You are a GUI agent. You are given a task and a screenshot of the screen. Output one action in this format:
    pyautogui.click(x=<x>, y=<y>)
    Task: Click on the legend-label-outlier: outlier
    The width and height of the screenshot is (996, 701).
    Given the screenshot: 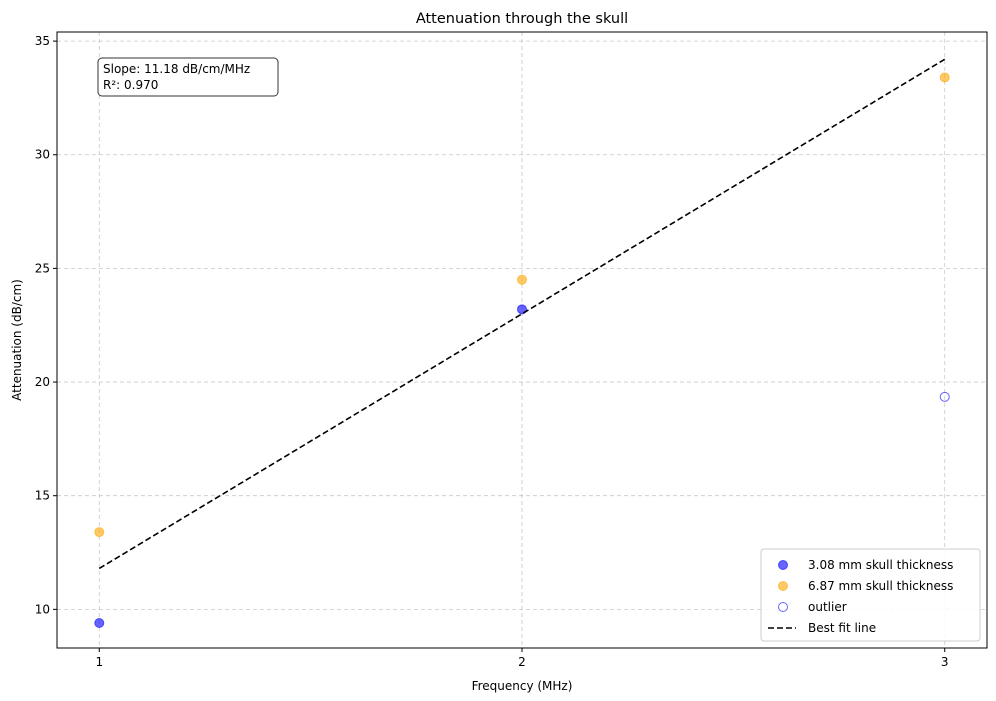 What is the action you would take?
    pyautogui.click(x=827, y=607)
    